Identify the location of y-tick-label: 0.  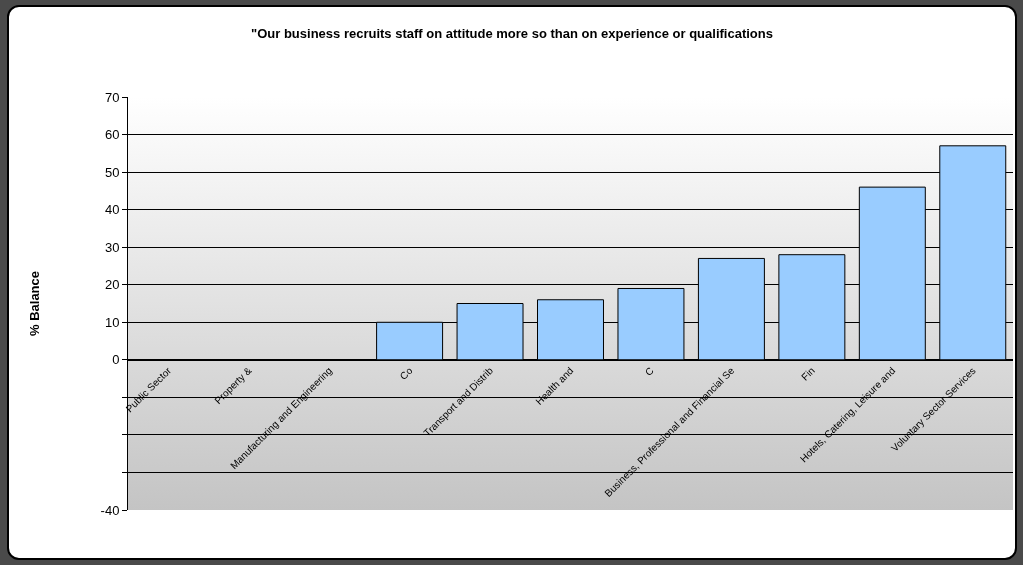
(116, 360).